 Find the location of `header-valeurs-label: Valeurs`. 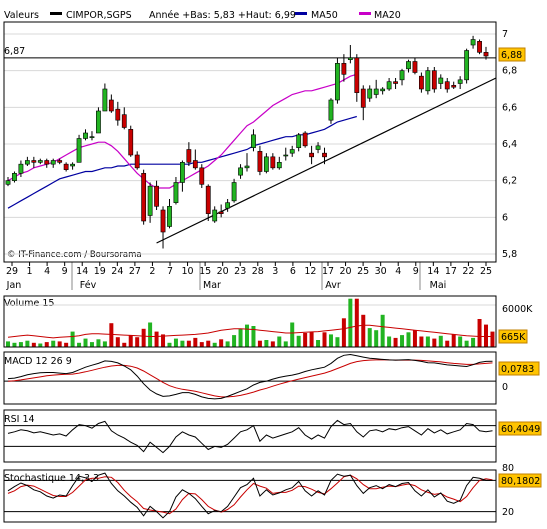

header-valeurs-label: Valeurs is located at coordinates (21, 15).